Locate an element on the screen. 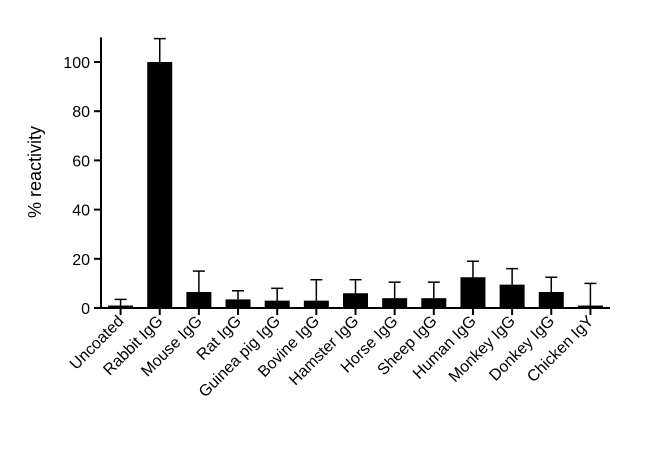 The image size is (650, 453). y-tick-label: 60 is located at coordinates (81, 161).